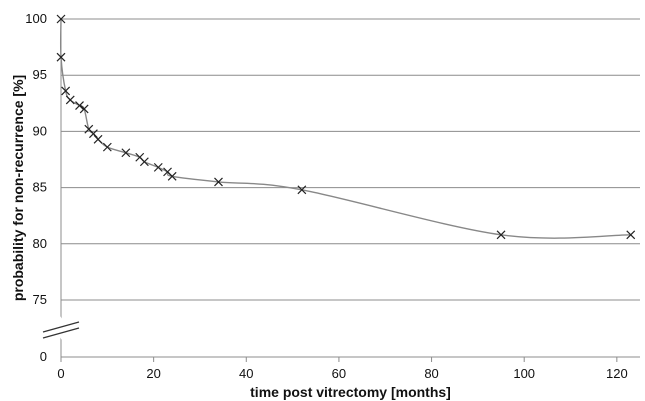  Describe the element at coordinates (18, 188) in the screenshot. I see `y-axis-title: probability for non-recurrence [%]` at that location.